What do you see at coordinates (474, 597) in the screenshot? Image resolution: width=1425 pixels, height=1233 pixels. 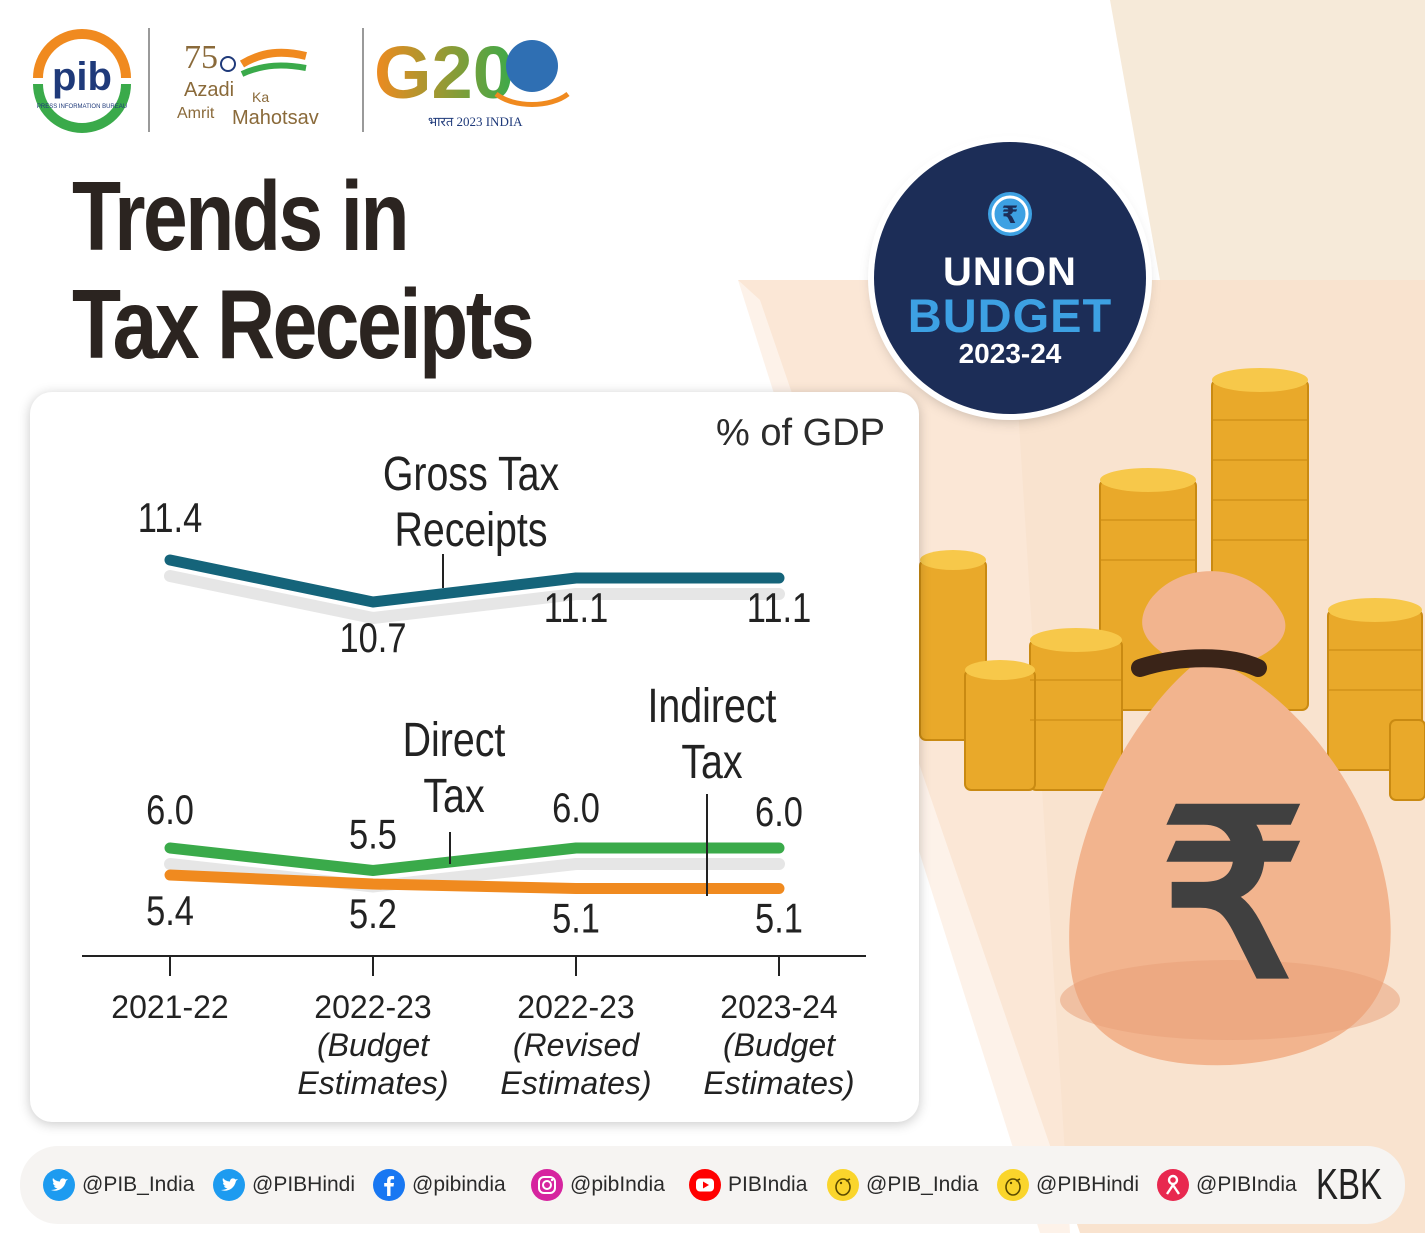 I see `series-shadow` at bounding box center [474, 597].